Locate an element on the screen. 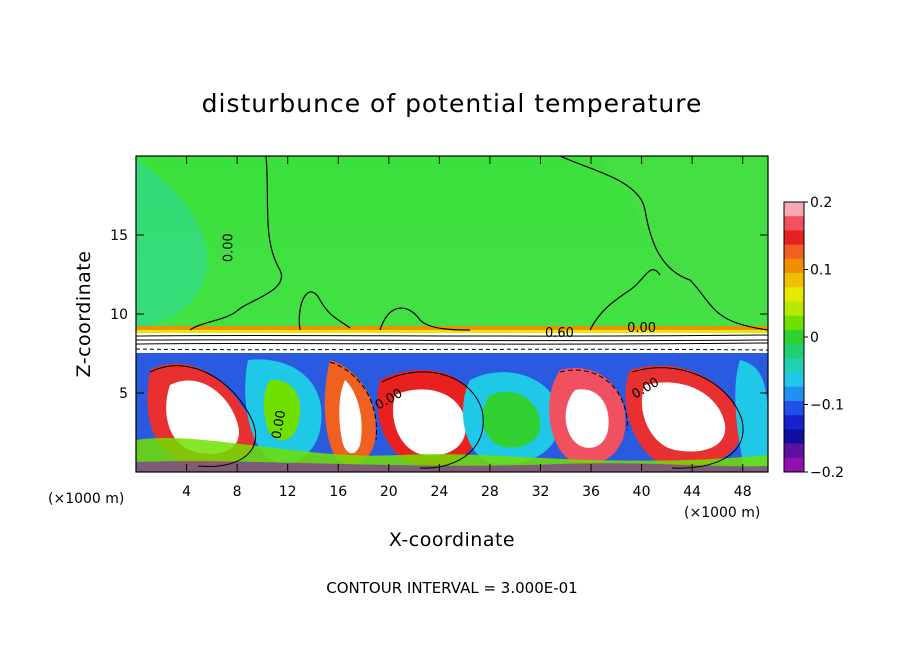 This screenshot has height=654, width=904. x-tick-label: 40 is located at coordinates (642, 492).